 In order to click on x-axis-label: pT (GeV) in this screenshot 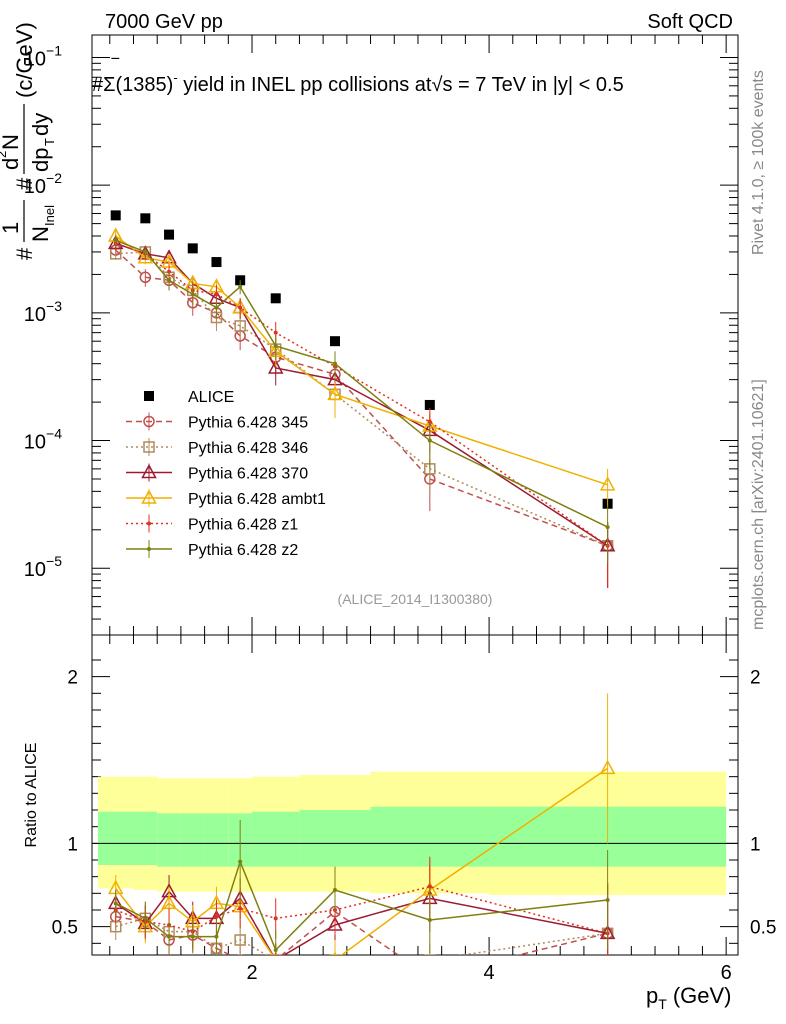, I will do `click(689, 997)`.